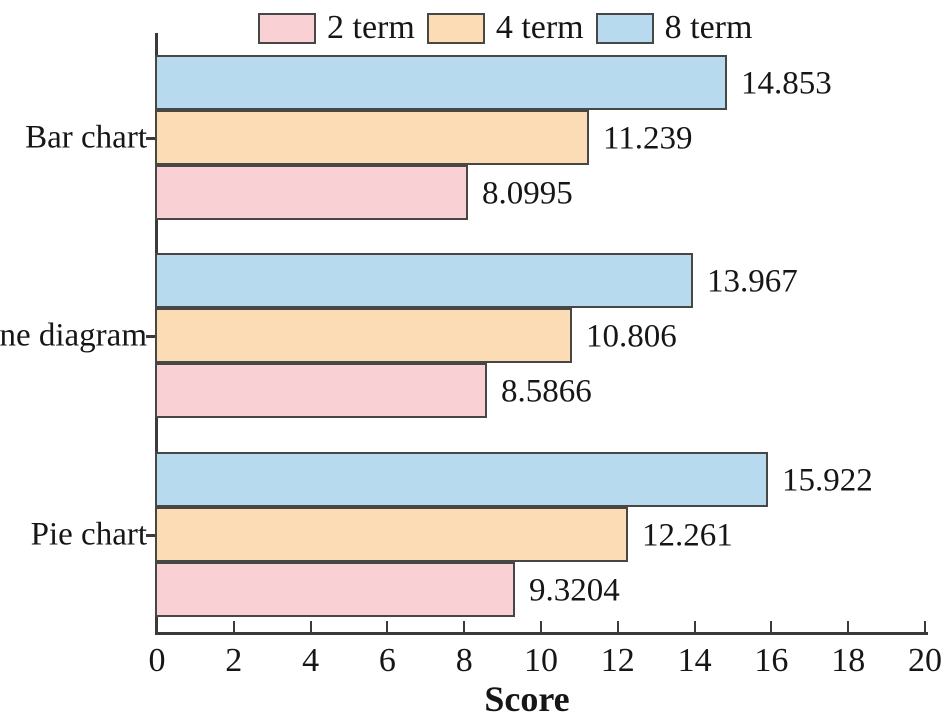 The image size is (946, 724). I want to click on legend-item-4-term: 4 term, so click(511, 27).